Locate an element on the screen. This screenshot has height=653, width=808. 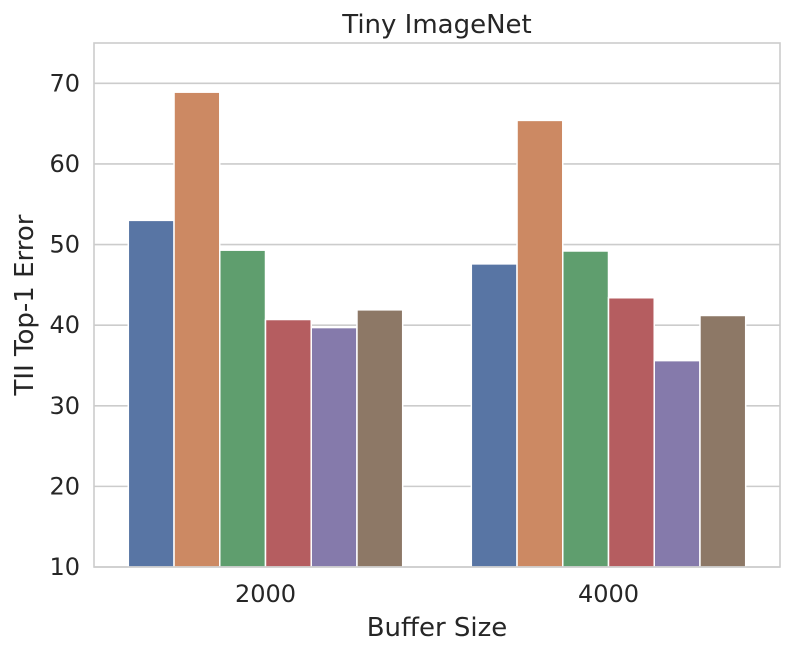
y-axis-title: TII Top-1 Error is located at coordinates (25, 305).